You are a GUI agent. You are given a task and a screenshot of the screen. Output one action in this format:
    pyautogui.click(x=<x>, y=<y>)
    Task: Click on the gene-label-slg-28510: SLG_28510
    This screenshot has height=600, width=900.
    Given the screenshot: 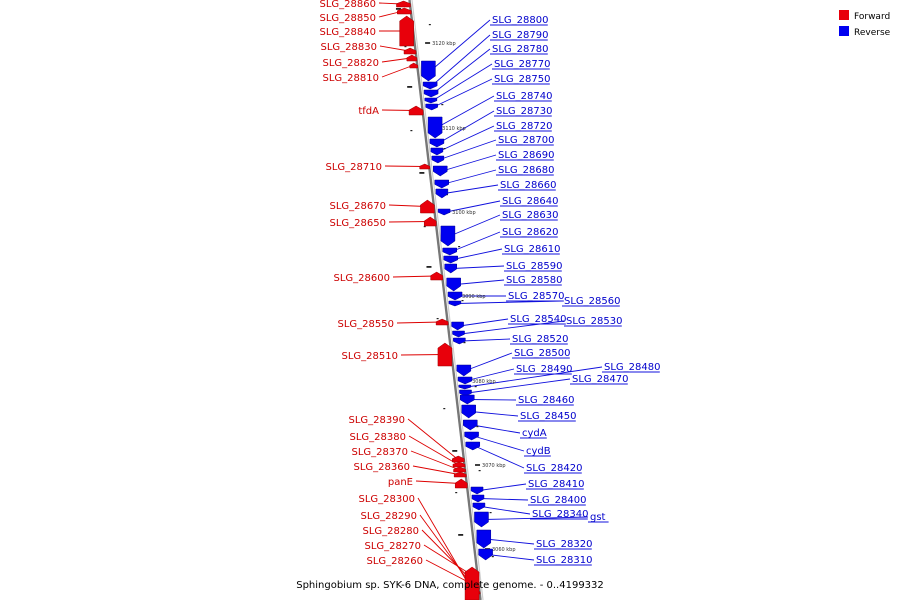 What is the action you would take?
    pyautogui.click(x=370, y=356)
    